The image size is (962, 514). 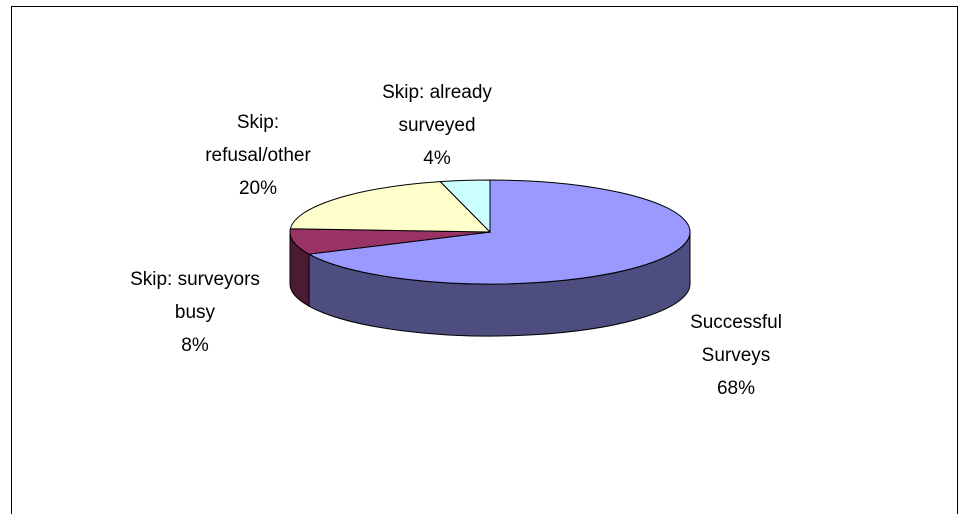 I want to click on value-label: 20%, so click(x=258, y=188).